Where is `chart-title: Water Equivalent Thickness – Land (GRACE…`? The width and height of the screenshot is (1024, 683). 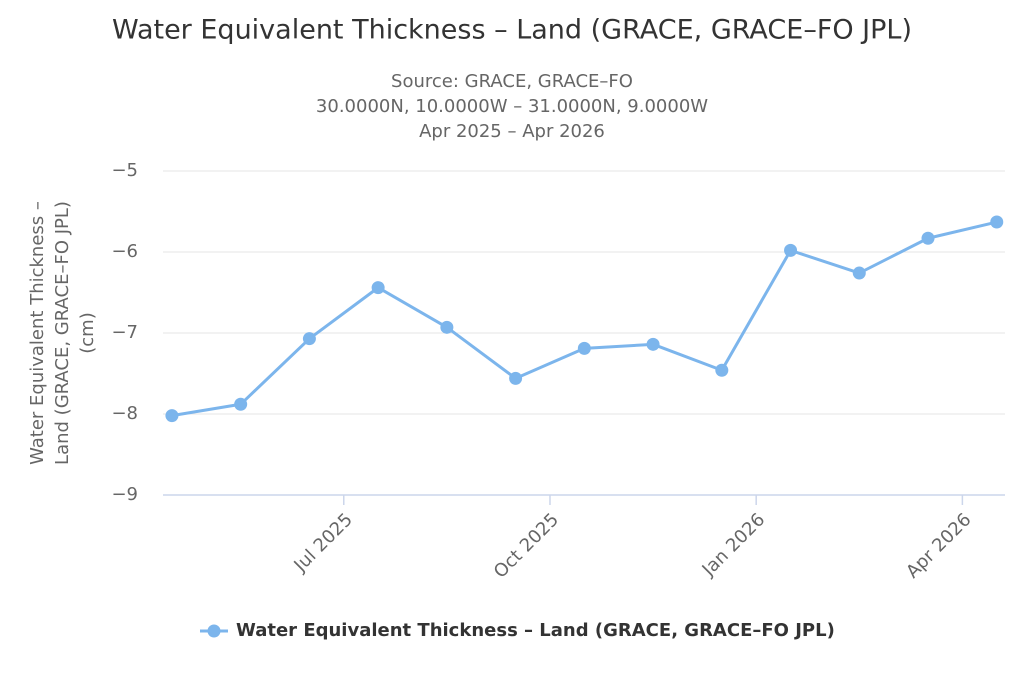 chart-title: Water Equivalent Thickness – Land (GRACE… is located at coordinates (512, 30).